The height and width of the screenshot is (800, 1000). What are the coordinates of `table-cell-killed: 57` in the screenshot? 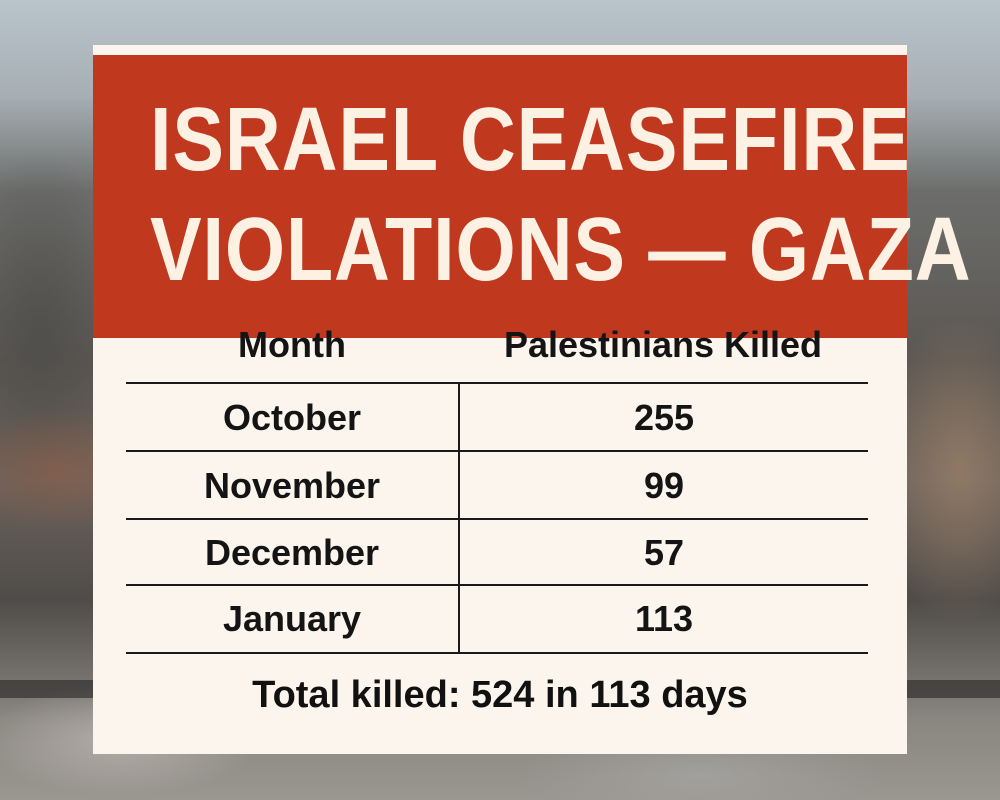 It's located at (664, 552).